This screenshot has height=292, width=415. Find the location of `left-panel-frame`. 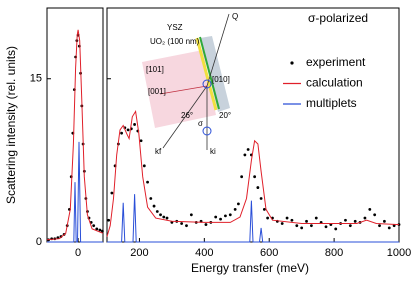

left-panel-frame is located at coordinates (75, 125).